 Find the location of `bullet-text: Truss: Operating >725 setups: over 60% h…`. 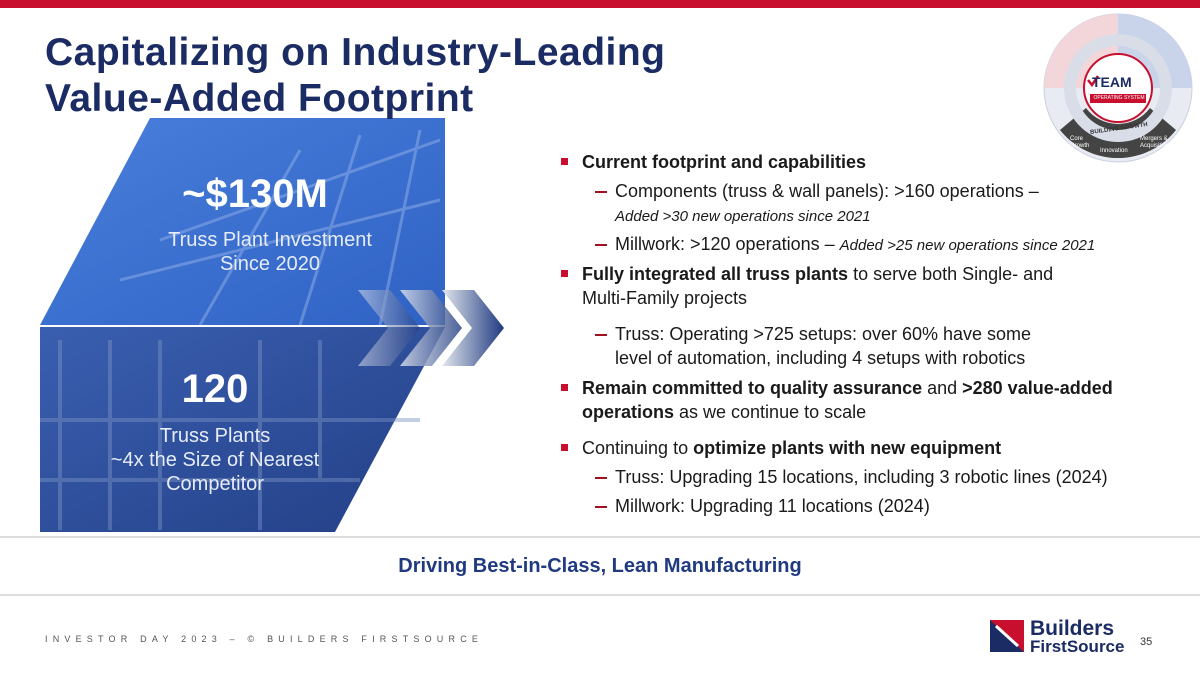

bullet-text: Truss: Operating >725 setups: over 60% h… is located at coordinates (823, 334).